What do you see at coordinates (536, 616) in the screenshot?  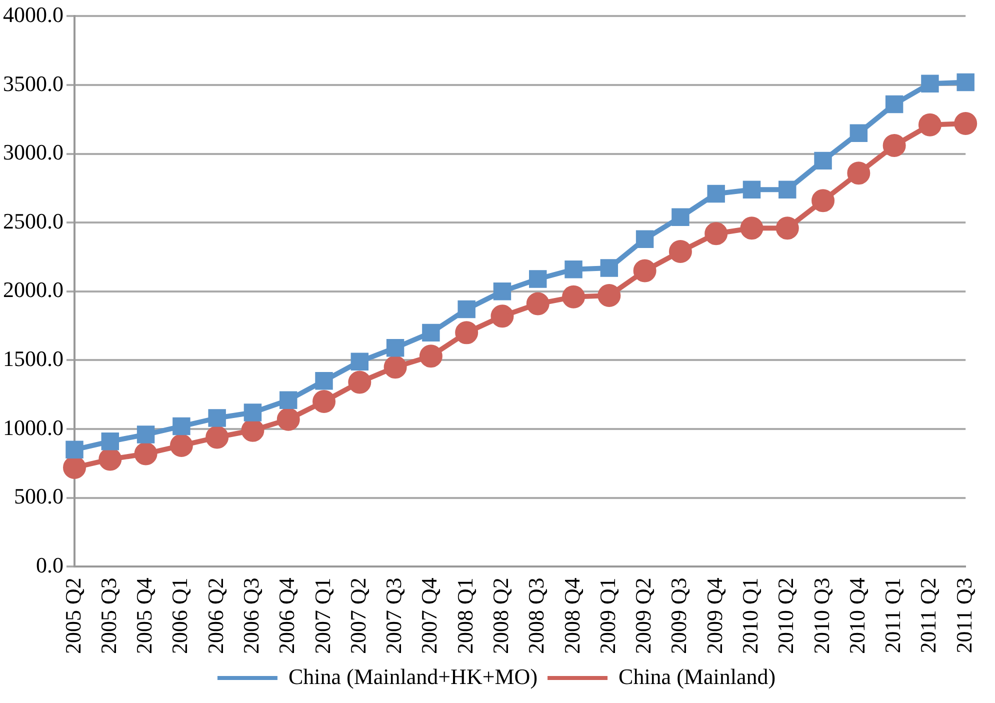 I see `x-tick-label: 2008 Q3` at bounding box center [536, 616].